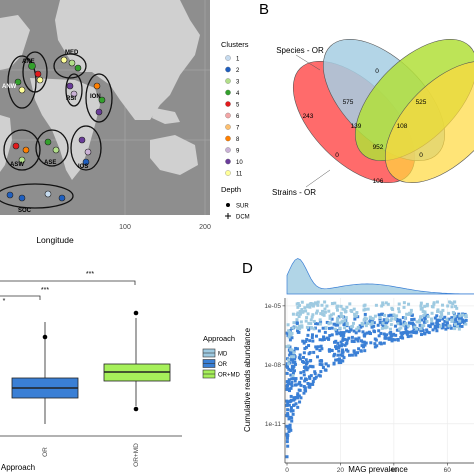  What do you see at coordinates (35, 72) in the screenshot?
I see `region-ellipse-ane` at bounding box center [35, 72].